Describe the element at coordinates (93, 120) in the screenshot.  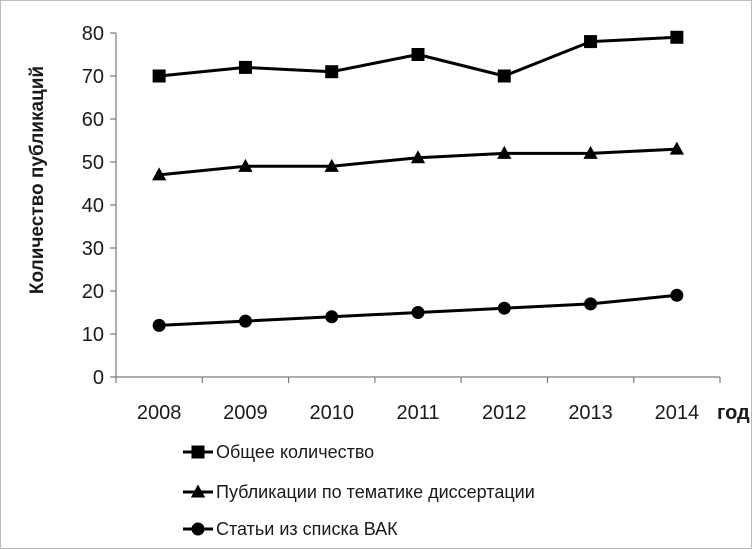
I see `y-tick-label: 60` at that location.